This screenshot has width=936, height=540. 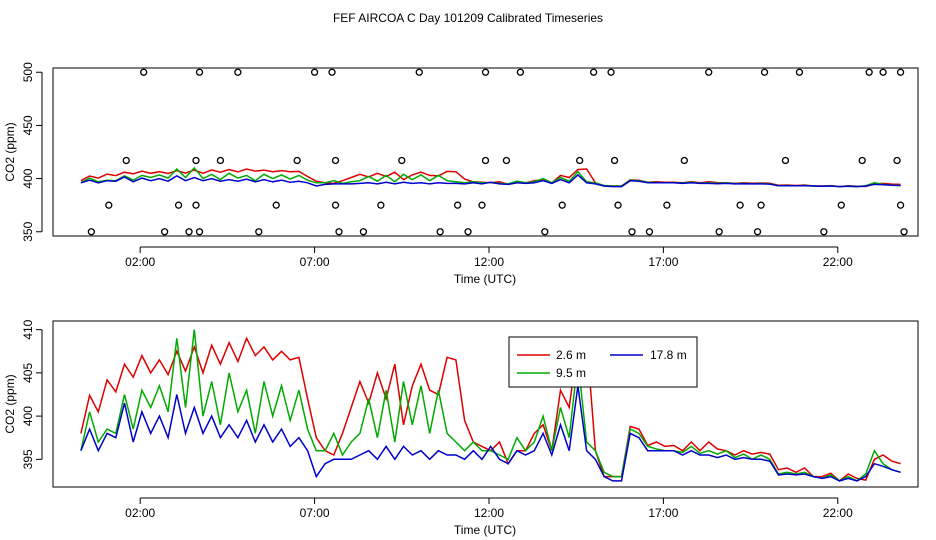 I want to click on top-x-tick-label: 07:00, so click(x=315, y=262).